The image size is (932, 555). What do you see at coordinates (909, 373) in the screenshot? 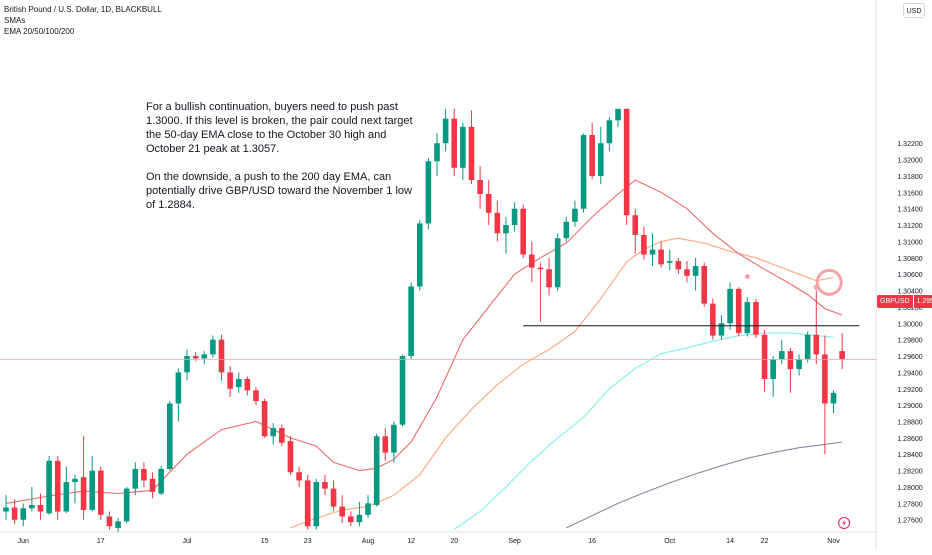
I see `y-tick-label: 1.29400` at bounding box center [909, 373].